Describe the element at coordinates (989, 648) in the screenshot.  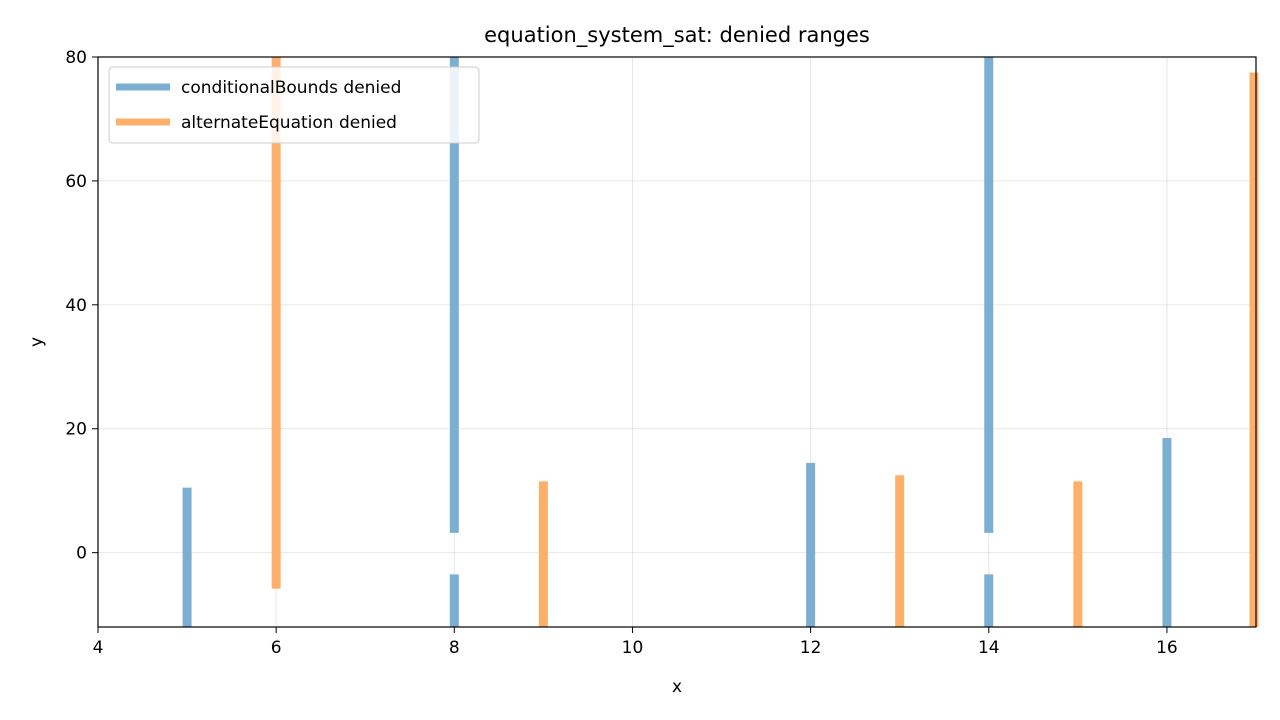
I see `x-tick-label: 14` at that location.